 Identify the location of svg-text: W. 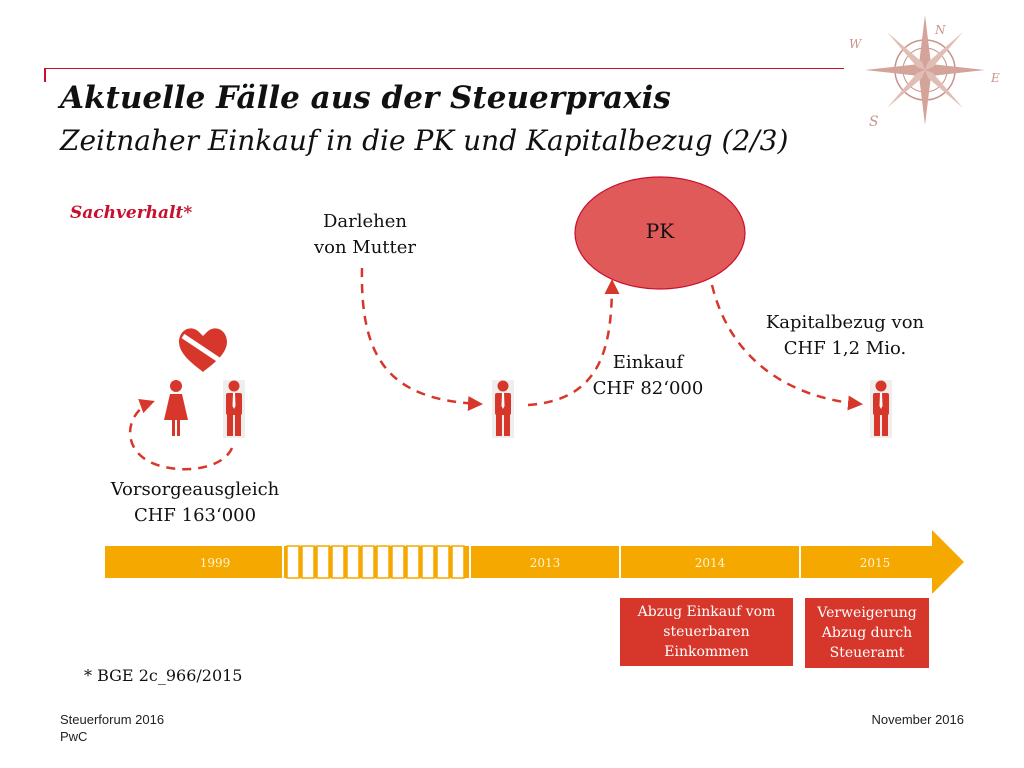
(856, 44).